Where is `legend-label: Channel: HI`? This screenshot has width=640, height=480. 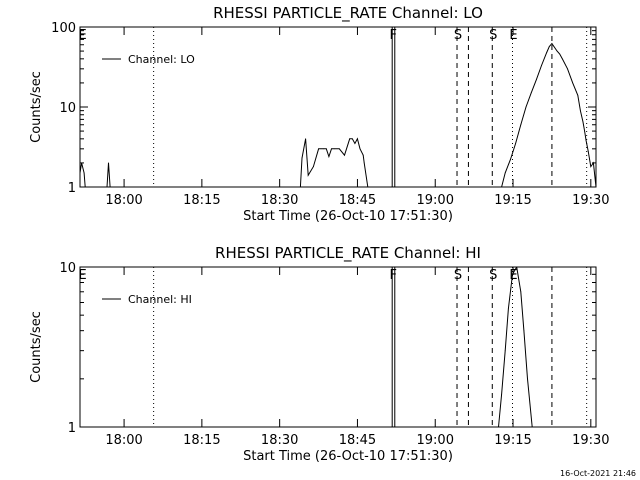 legend-label: Channel: HI is located at coordinates (160, 299).